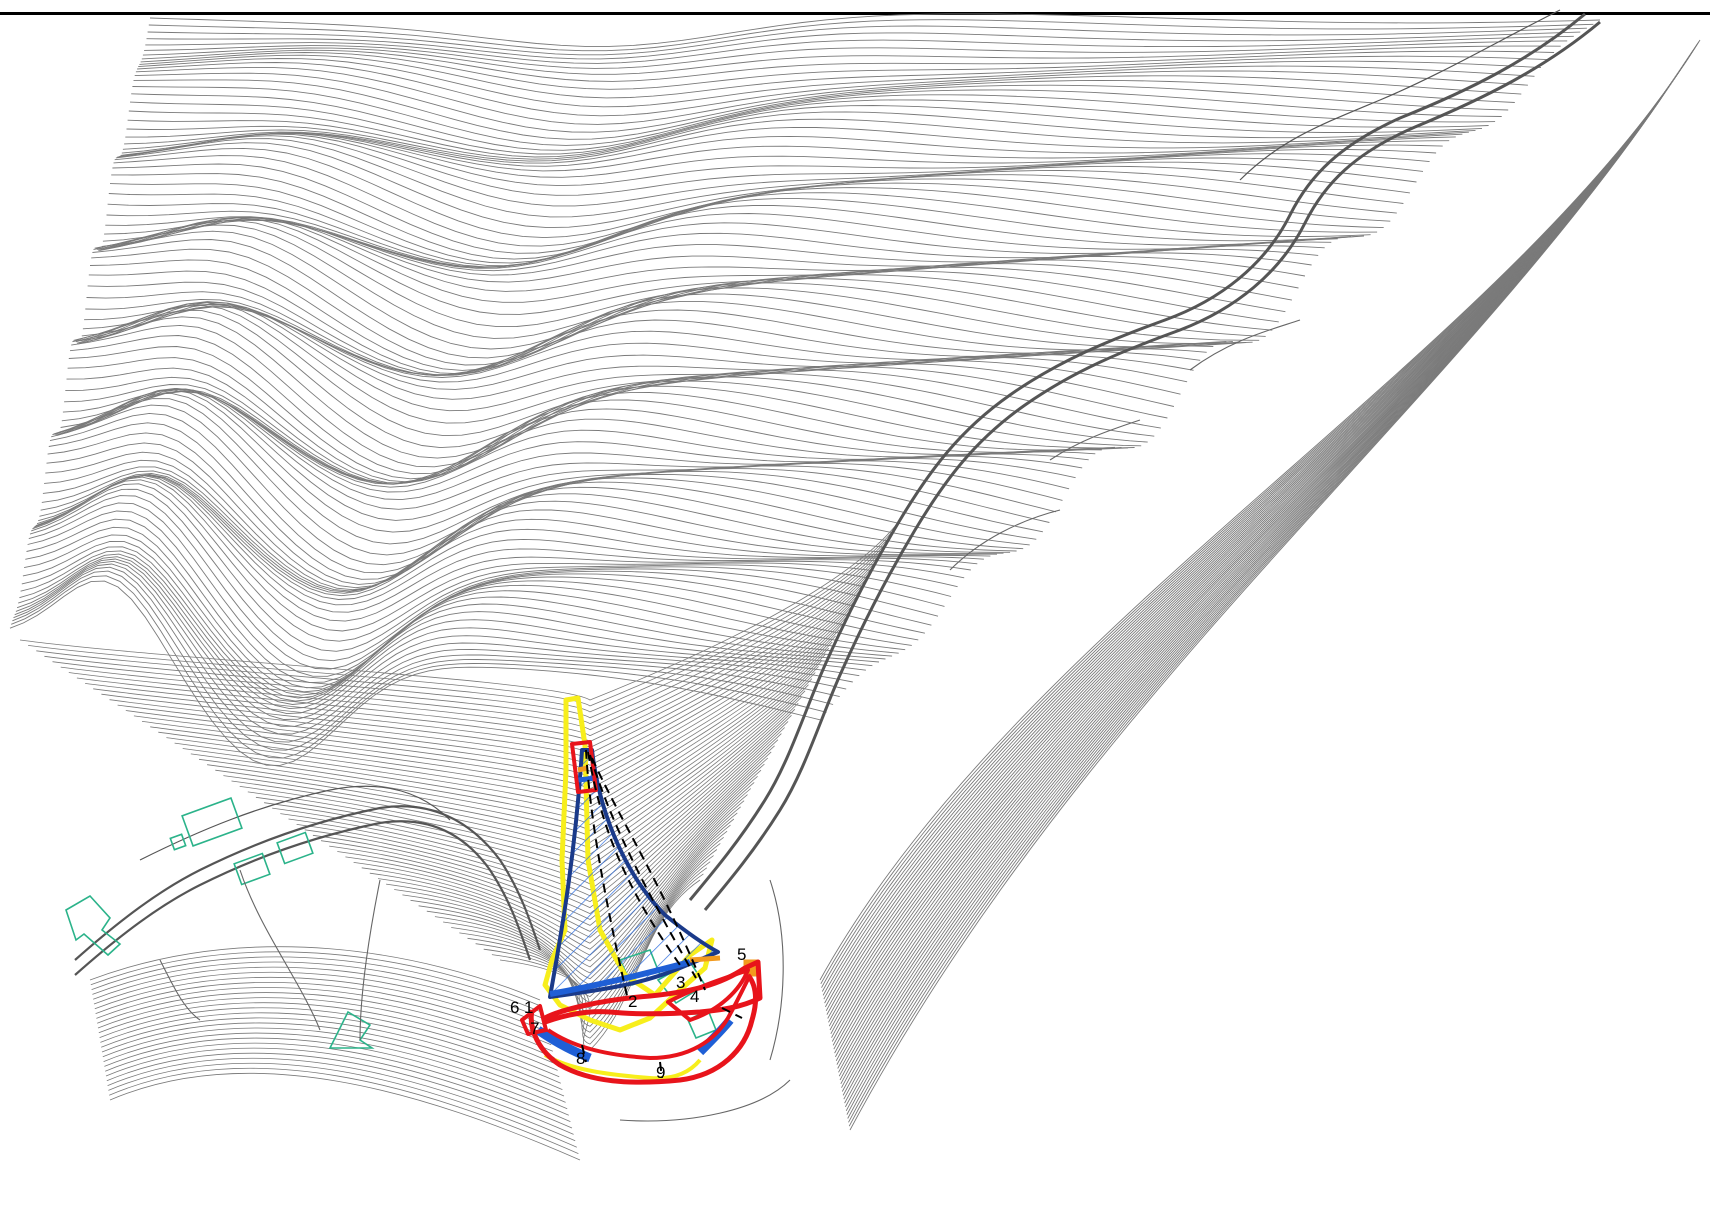 The height and width of the screenshot is (1227, 1710). What do you see at coordinates (694, 996) in the screenshot?
I see `section-label-4: 4` at bounding box center [694, 996].